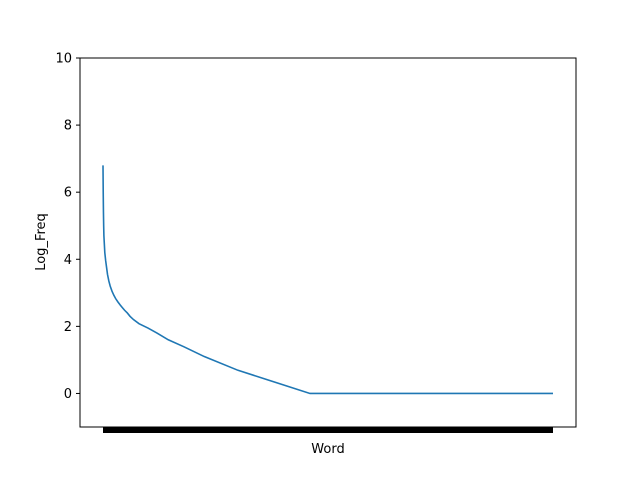 The height and width of the screenshot is (480, 640). I want to click on y-axis-ticks: 0 2 4 6 8 10, so click(67, 227).